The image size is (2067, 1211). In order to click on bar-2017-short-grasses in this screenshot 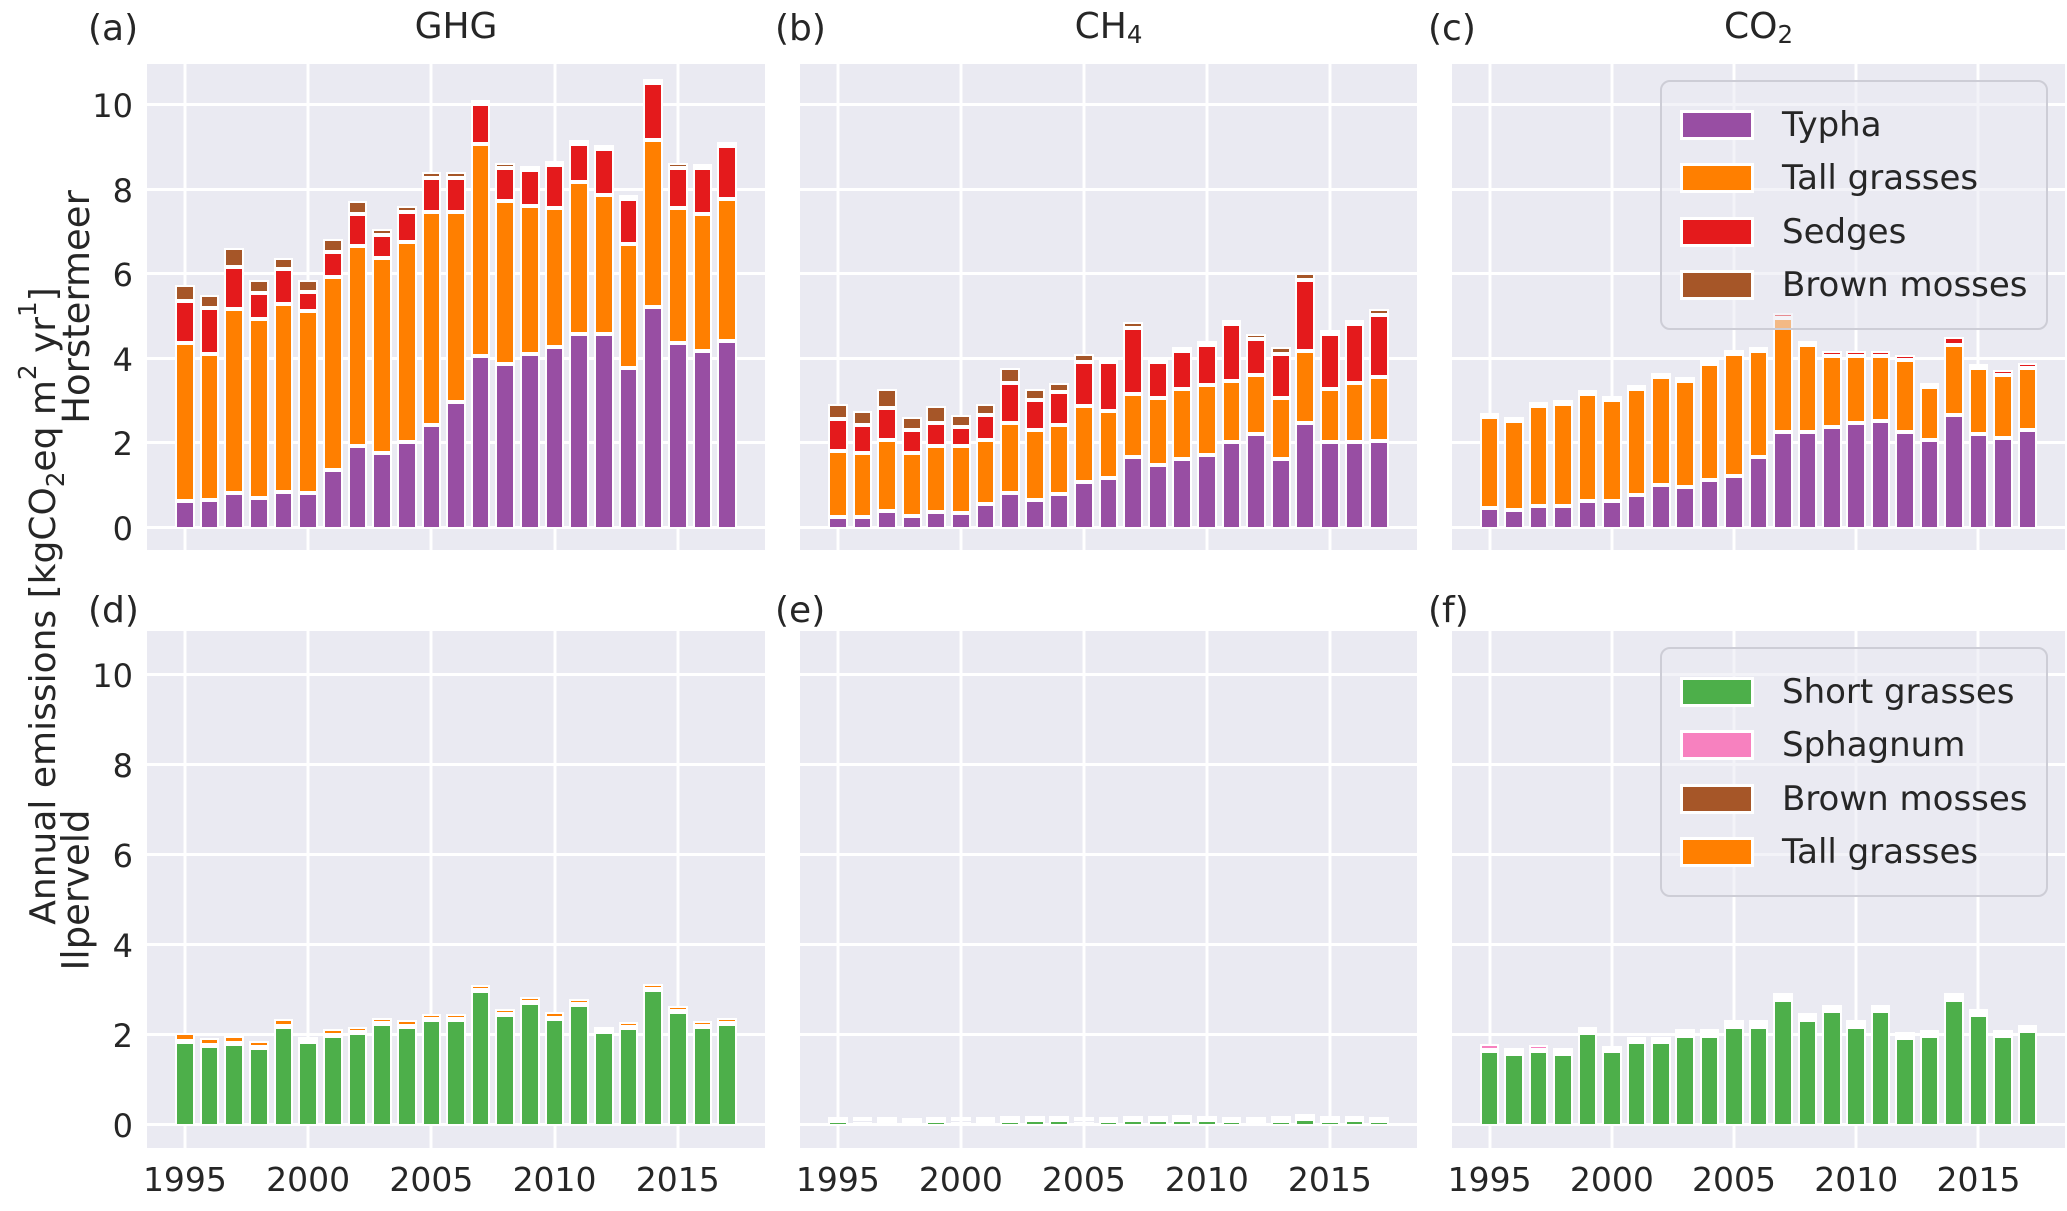, I will do `click(727, 1075)`.